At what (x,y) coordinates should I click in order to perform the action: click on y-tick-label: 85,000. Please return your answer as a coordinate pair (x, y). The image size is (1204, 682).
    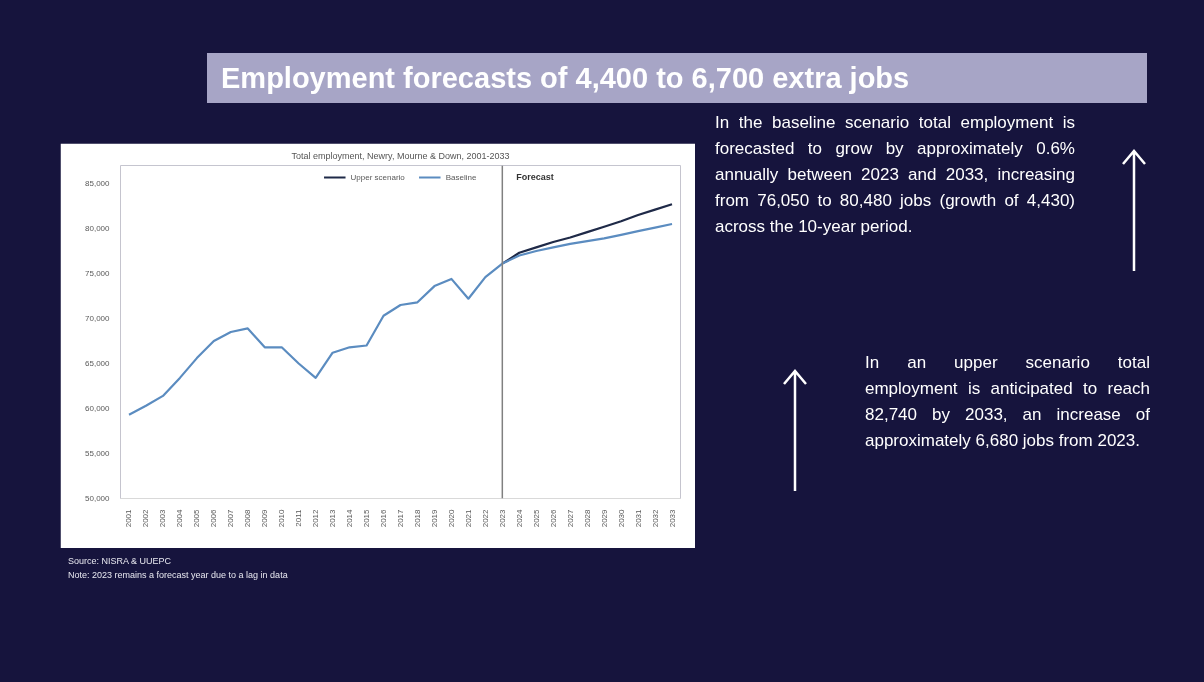
    Looking at the image, I should click on (98, 183).